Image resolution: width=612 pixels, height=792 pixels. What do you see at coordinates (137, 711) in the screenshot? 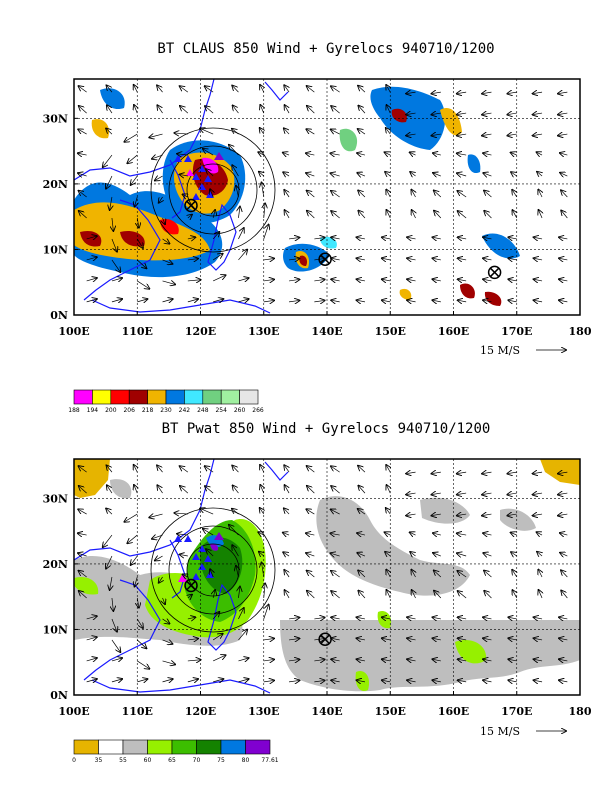
I see `x-tick-label: 110E` at bounding box center [137, 711].